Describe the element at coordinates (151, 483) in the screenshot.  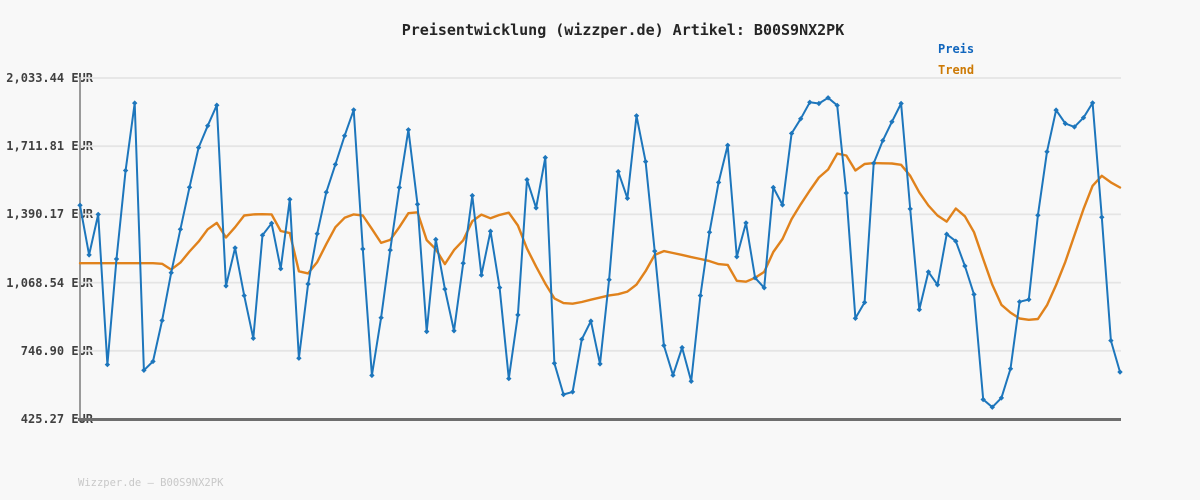
I see `watermark-text: Wizzper.de — B00S9NX2PK` at that location.